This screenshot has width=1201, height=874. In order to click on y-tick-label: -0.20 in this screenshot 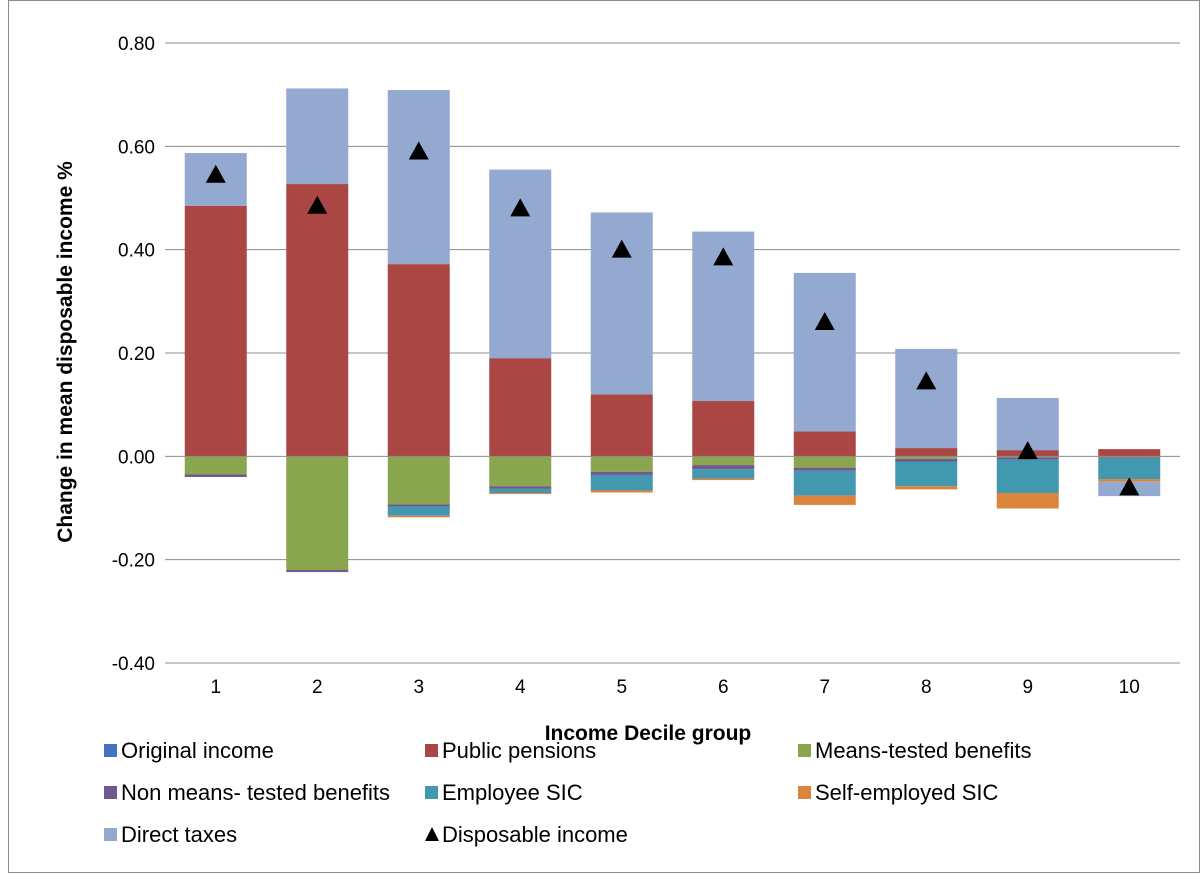, I will do `click(133, 561)`.